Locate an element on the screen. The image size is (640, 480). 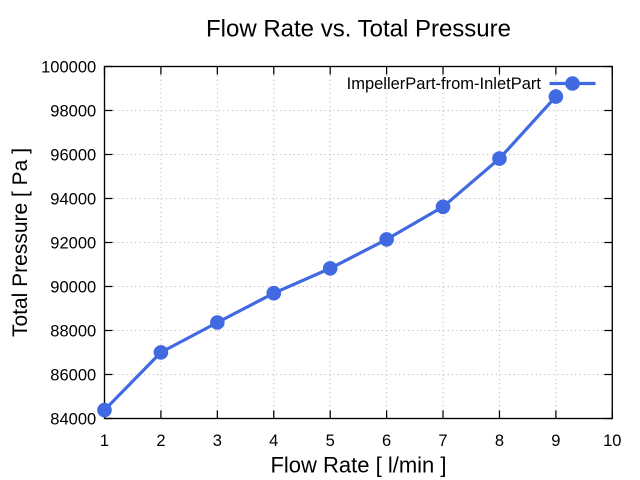
svg-text: 96000 is located at coordinates (73, 156).